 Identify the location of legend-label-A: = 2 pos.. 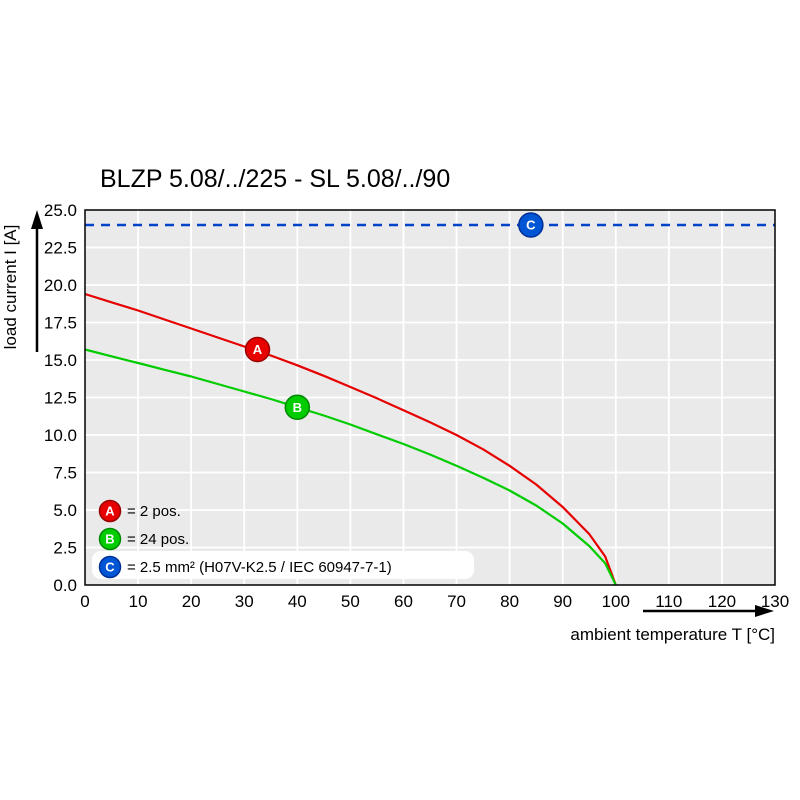
(154, 511).